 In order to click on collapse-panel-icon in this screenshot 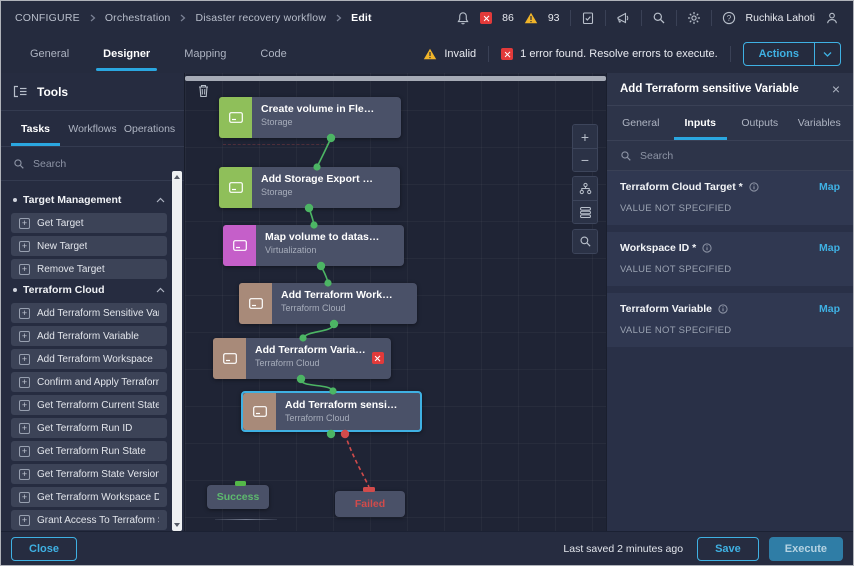, I will do `click(20, 91)`.